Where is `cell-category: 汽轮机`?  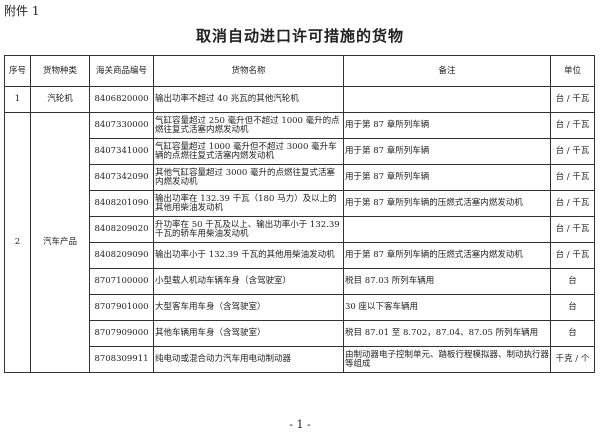
cell-category: 汽轮机 is located at coordinates (60, 99).